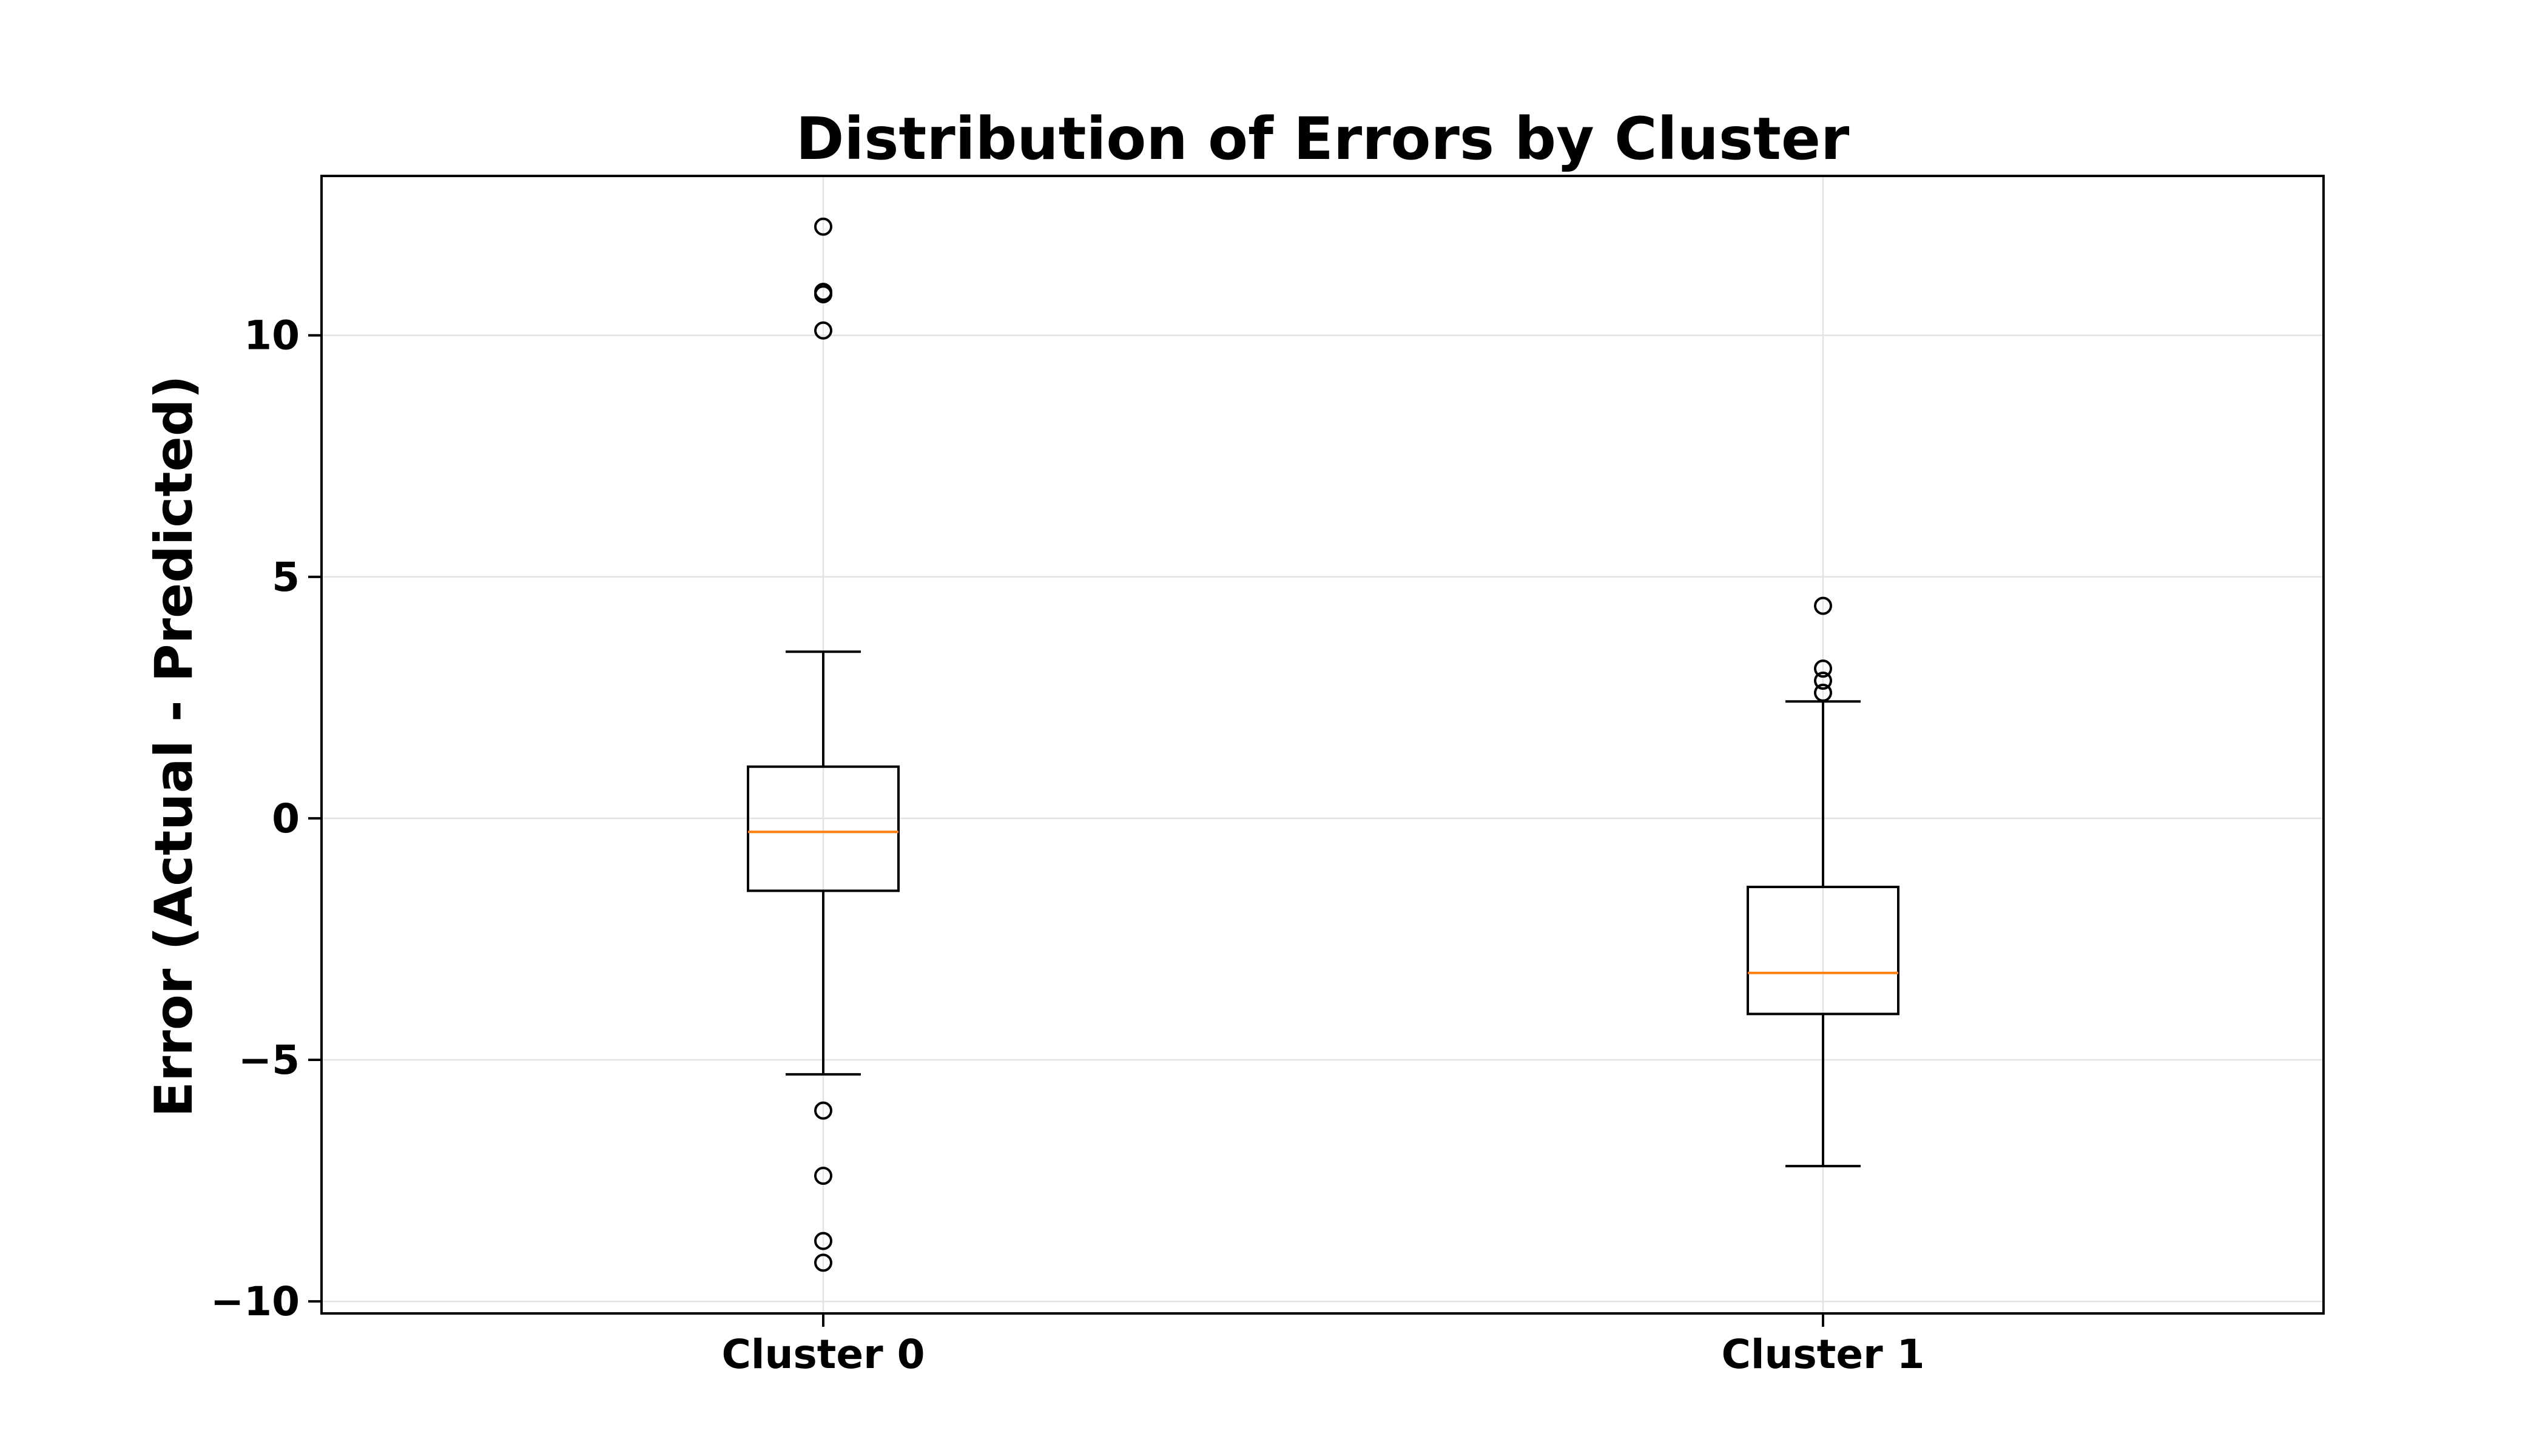 This screenshot has width=2548, height=1456. Describe the element at coordinates (255, 1301) in the screenshot. I see `y-tick-label: −10` at that location.